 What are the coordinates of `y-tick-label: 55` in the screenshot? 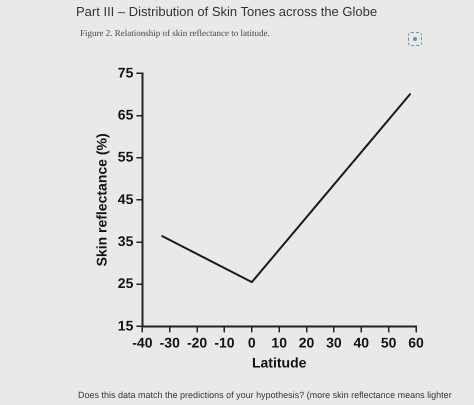 It's located at (126, 156).